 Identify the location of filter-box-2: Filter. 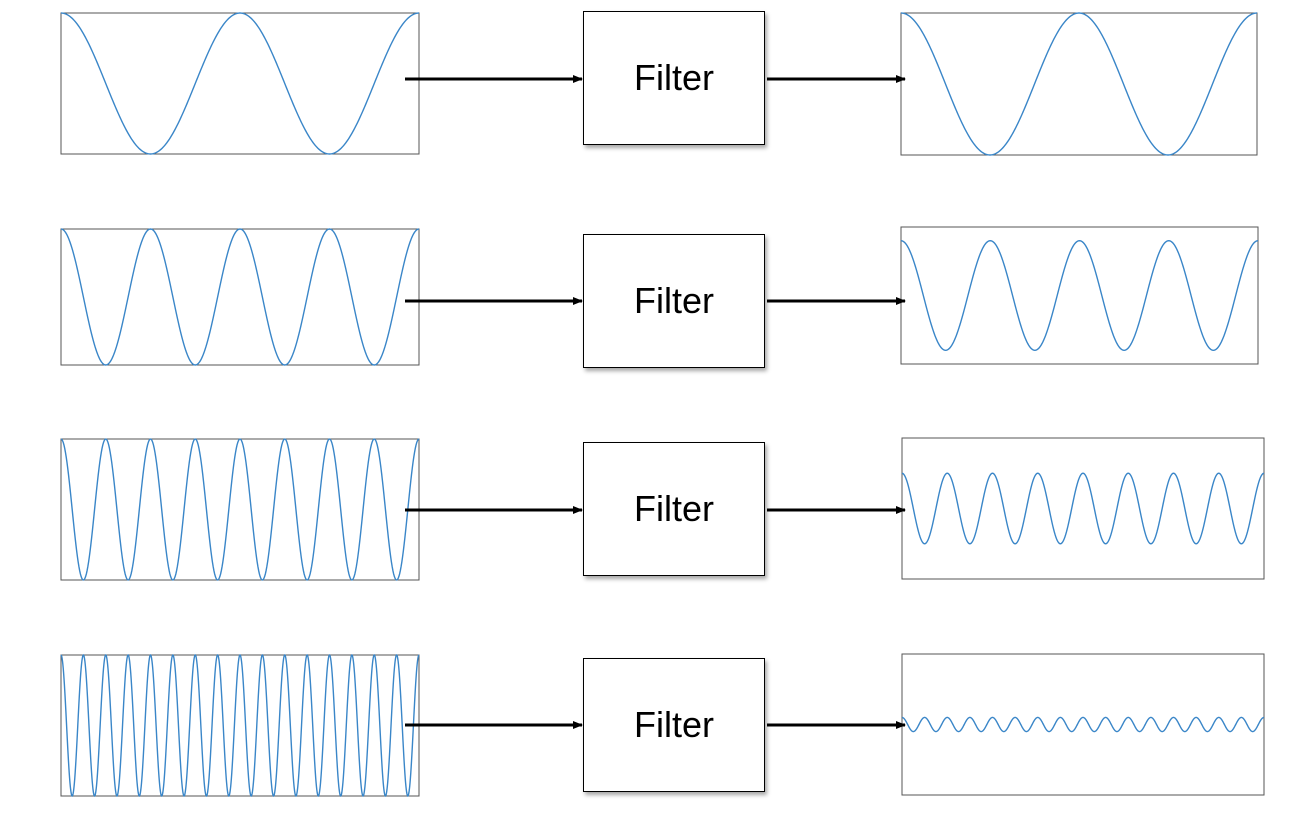
(674, 301).